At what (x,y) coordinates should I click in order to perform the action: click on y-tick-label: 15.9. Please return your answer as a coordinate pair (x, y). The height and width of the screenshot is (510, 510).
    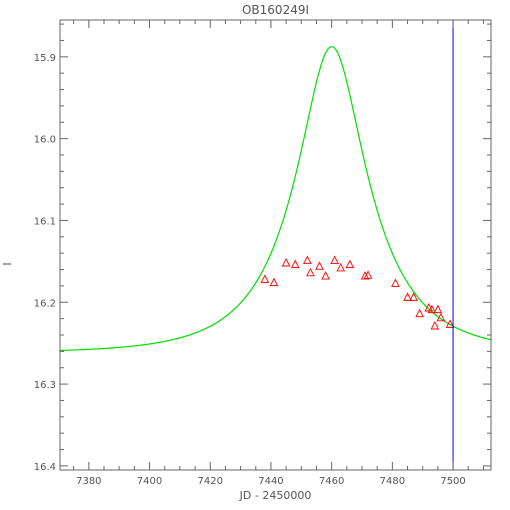
    Looking at the image, I should click on (45, 58).